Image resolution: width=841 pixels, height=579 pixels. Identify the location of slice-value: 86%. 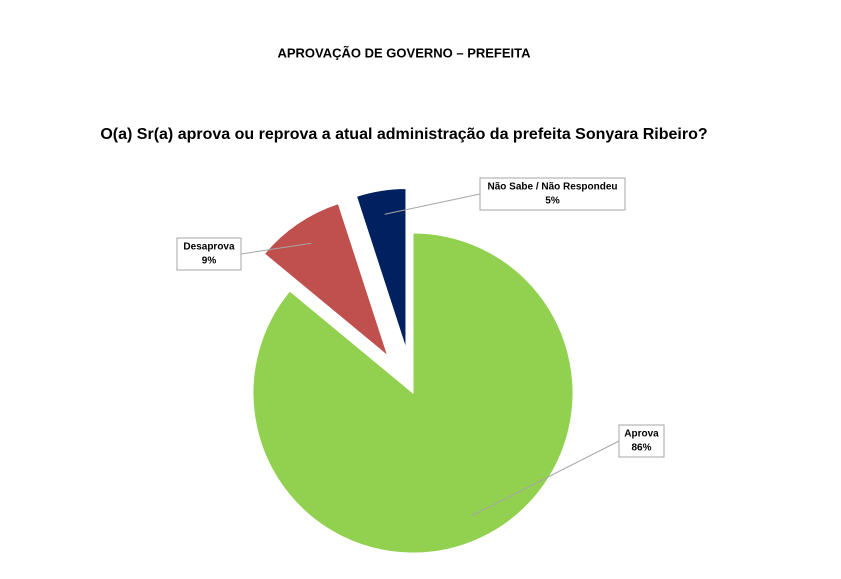
(641, 448).